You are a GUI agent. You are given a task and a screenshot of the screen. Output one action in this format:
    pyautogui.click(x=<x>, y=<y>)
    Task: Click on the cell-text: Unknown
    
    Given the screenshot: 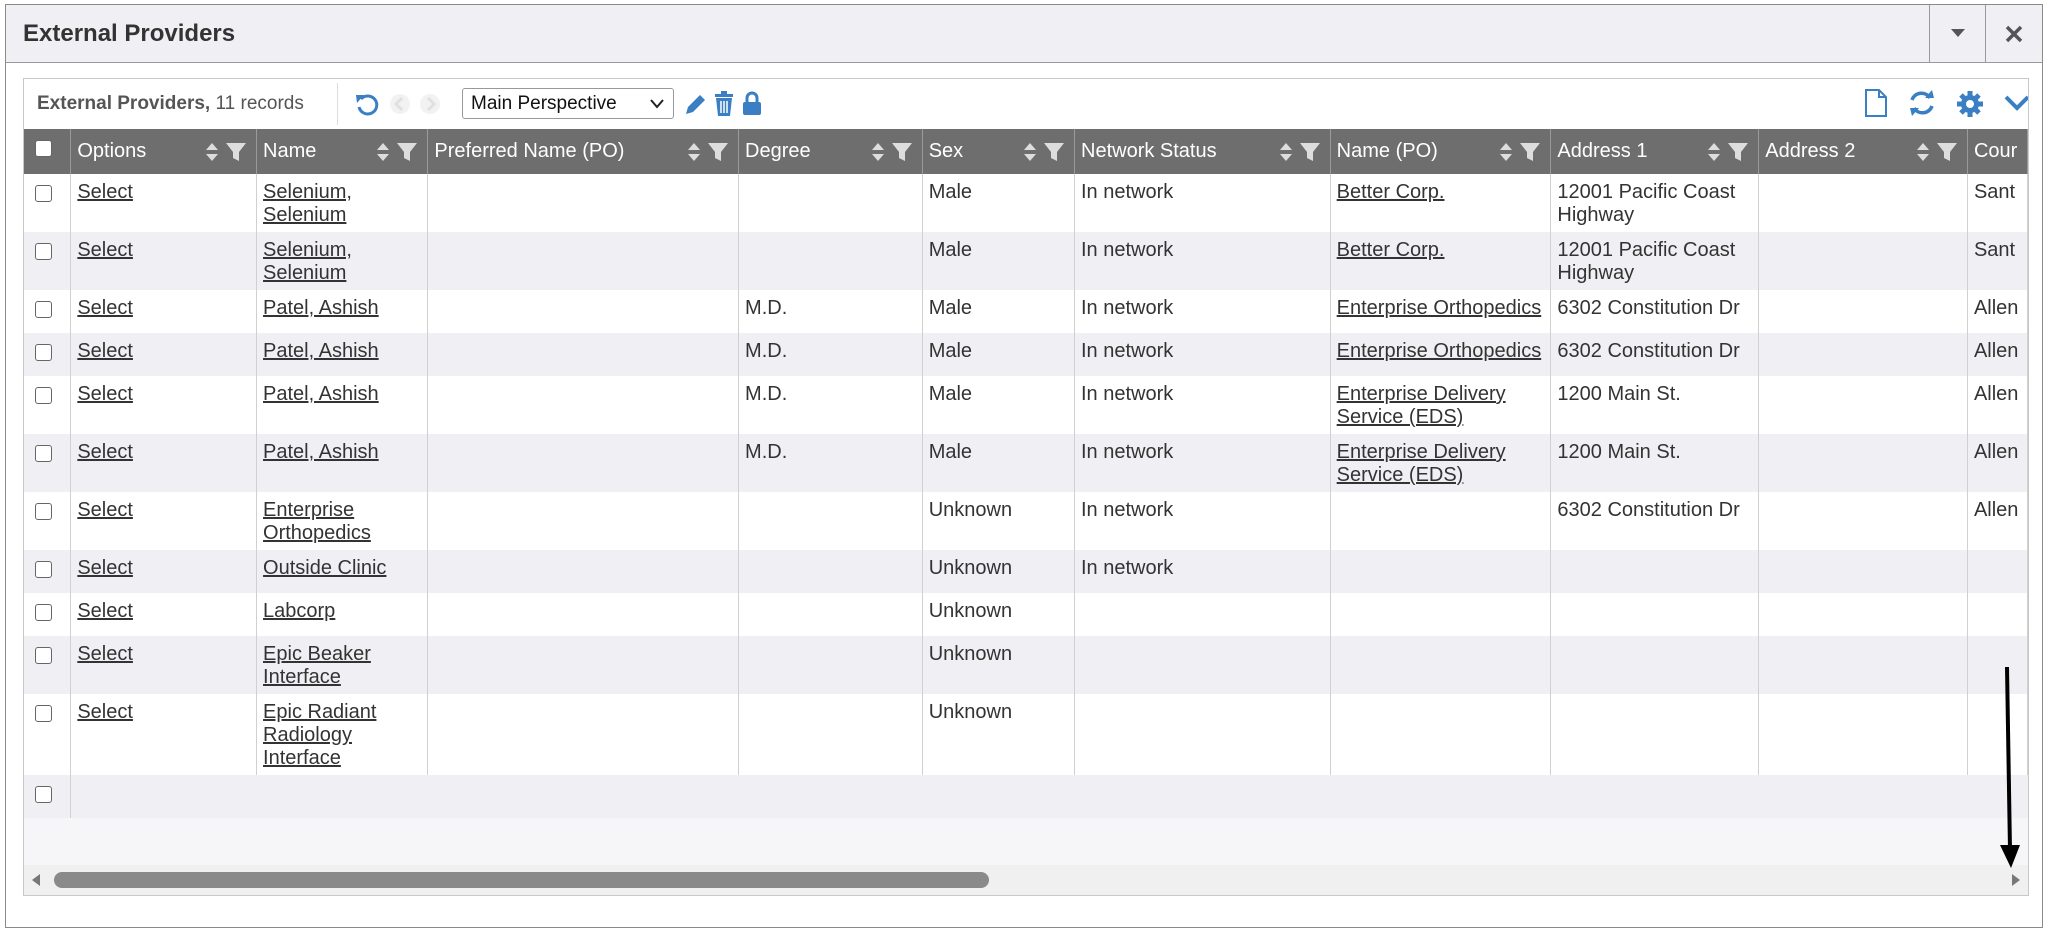 What is the action you would take?
    pyautogui.click(x=970, y=611)
    